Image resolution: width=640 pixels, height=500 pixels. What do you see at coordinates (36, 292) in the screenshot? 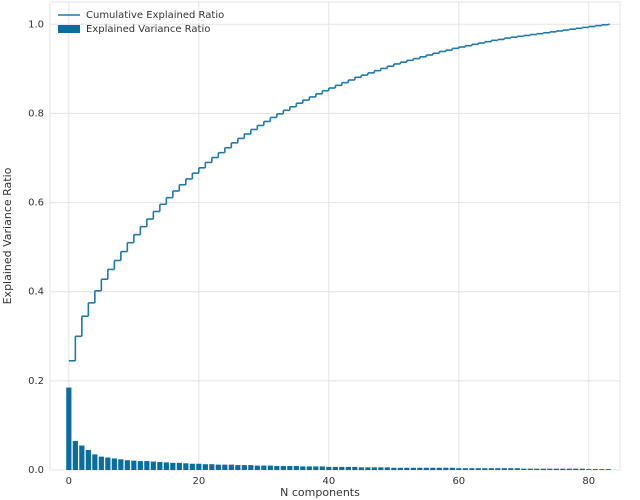
I see `y-tick-label: 0.4` at bounding box center [36, 292].